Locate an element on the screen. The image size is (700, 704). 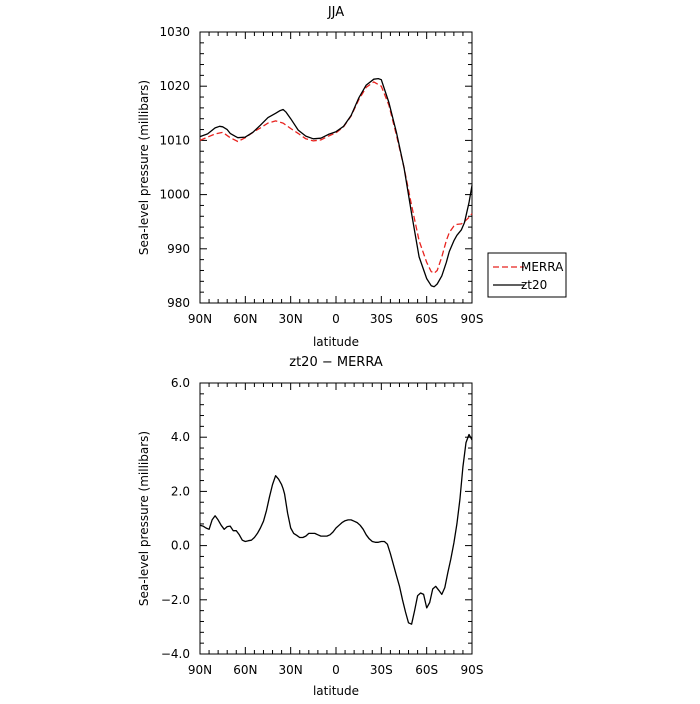
legend-label-merra: MERRA is located at coordinates (542, 267).